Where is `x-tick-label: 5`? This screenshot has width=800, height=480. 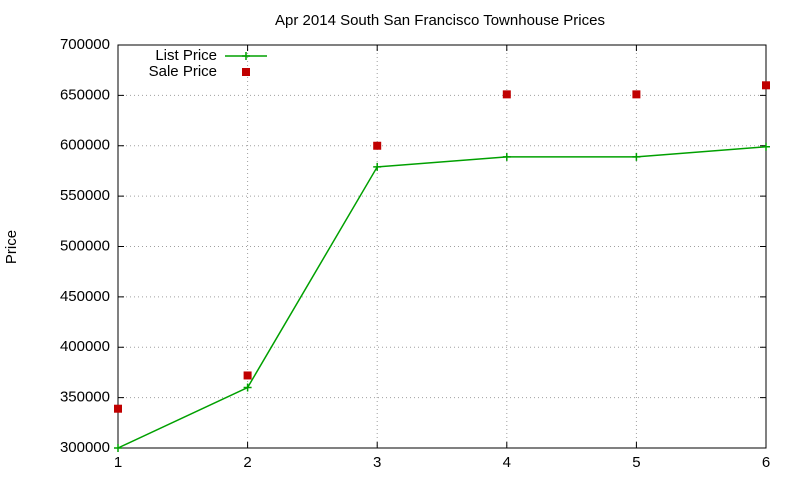
x-tick-label: 5 is located at coordinates (636, 462).